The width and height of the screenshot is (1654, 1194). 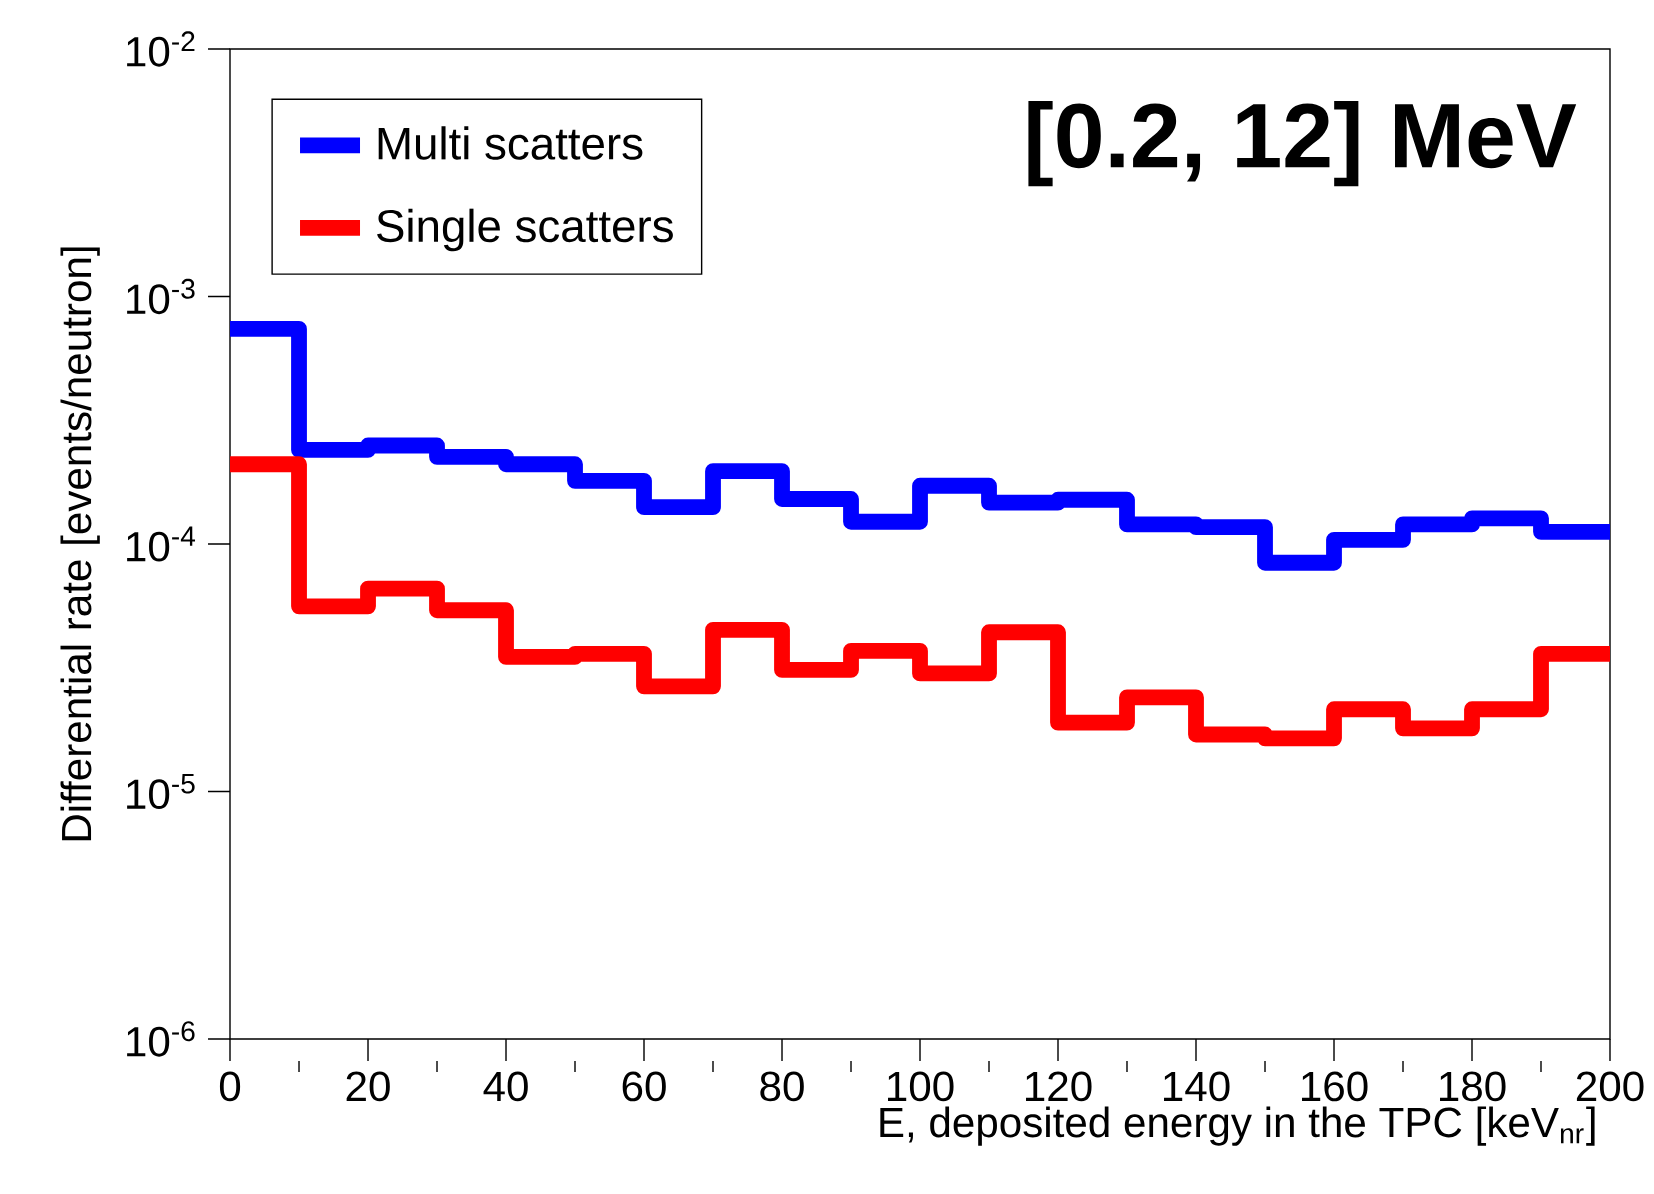 What do you see at coordinates (230, 1086) in the screenshot?
I see `x-tick-label: 0` at bounding box center [230, 1086].